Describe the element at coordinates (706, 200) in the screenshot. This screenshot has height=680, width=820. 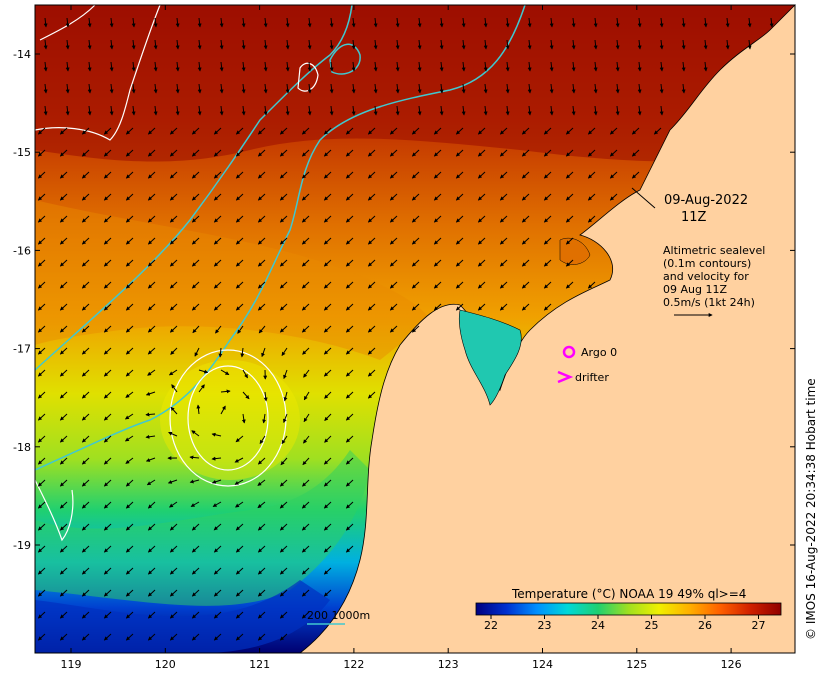
I see `date-line1: 09-Aug-2022` at that location.